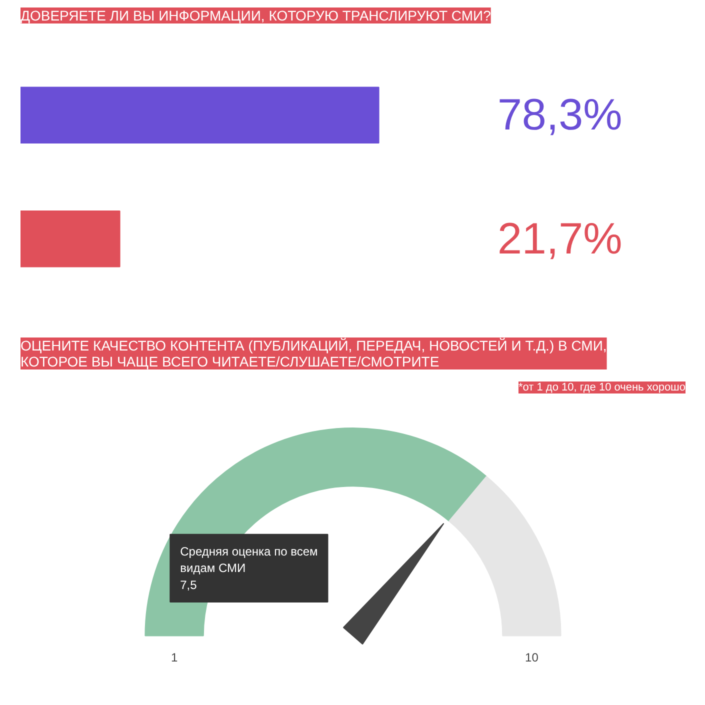 This screenshot has height=705, width=705. Describe the element at coordinates (313, 354) in the screenshot. I see `chart-title: ОЦЕНИТЕ КАЧЕСТВО КОНТЕНТА (ПУБЛИКАЦИЙ, ПЕРЕДАЧ, НОВОСТЕЙ И Т.Д.) В СМИ, КОТОРОЕ ВЫ ЧАЩЕ ВСЕГО ЧИТАЕТЕ/СЛУШАЕТЕ/СМОТРИТЕ` at that location.